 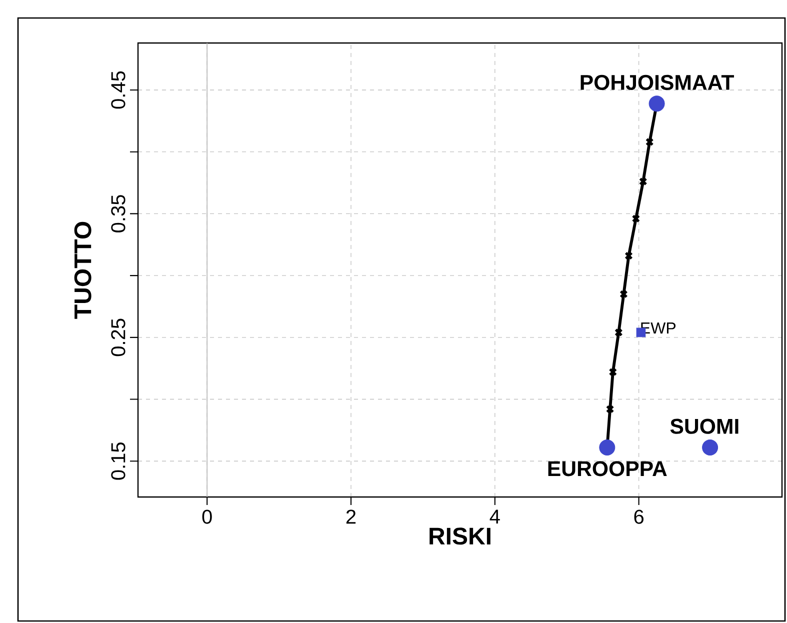 I want to click on annotation: POHJOISMAAT, so click(x=657, y=82).